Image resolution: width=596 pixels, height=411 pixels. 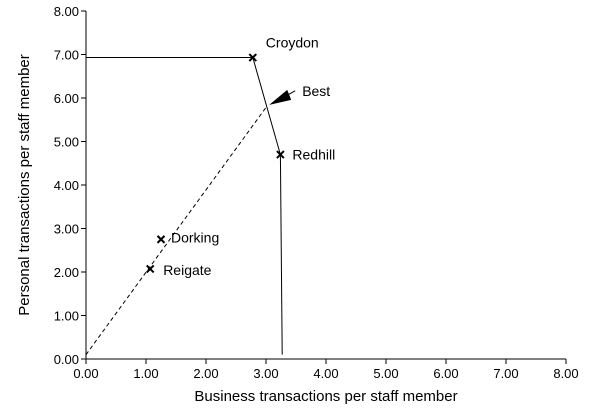 I want to click on point-reigate: Reigate, so click(x=178, y=270).